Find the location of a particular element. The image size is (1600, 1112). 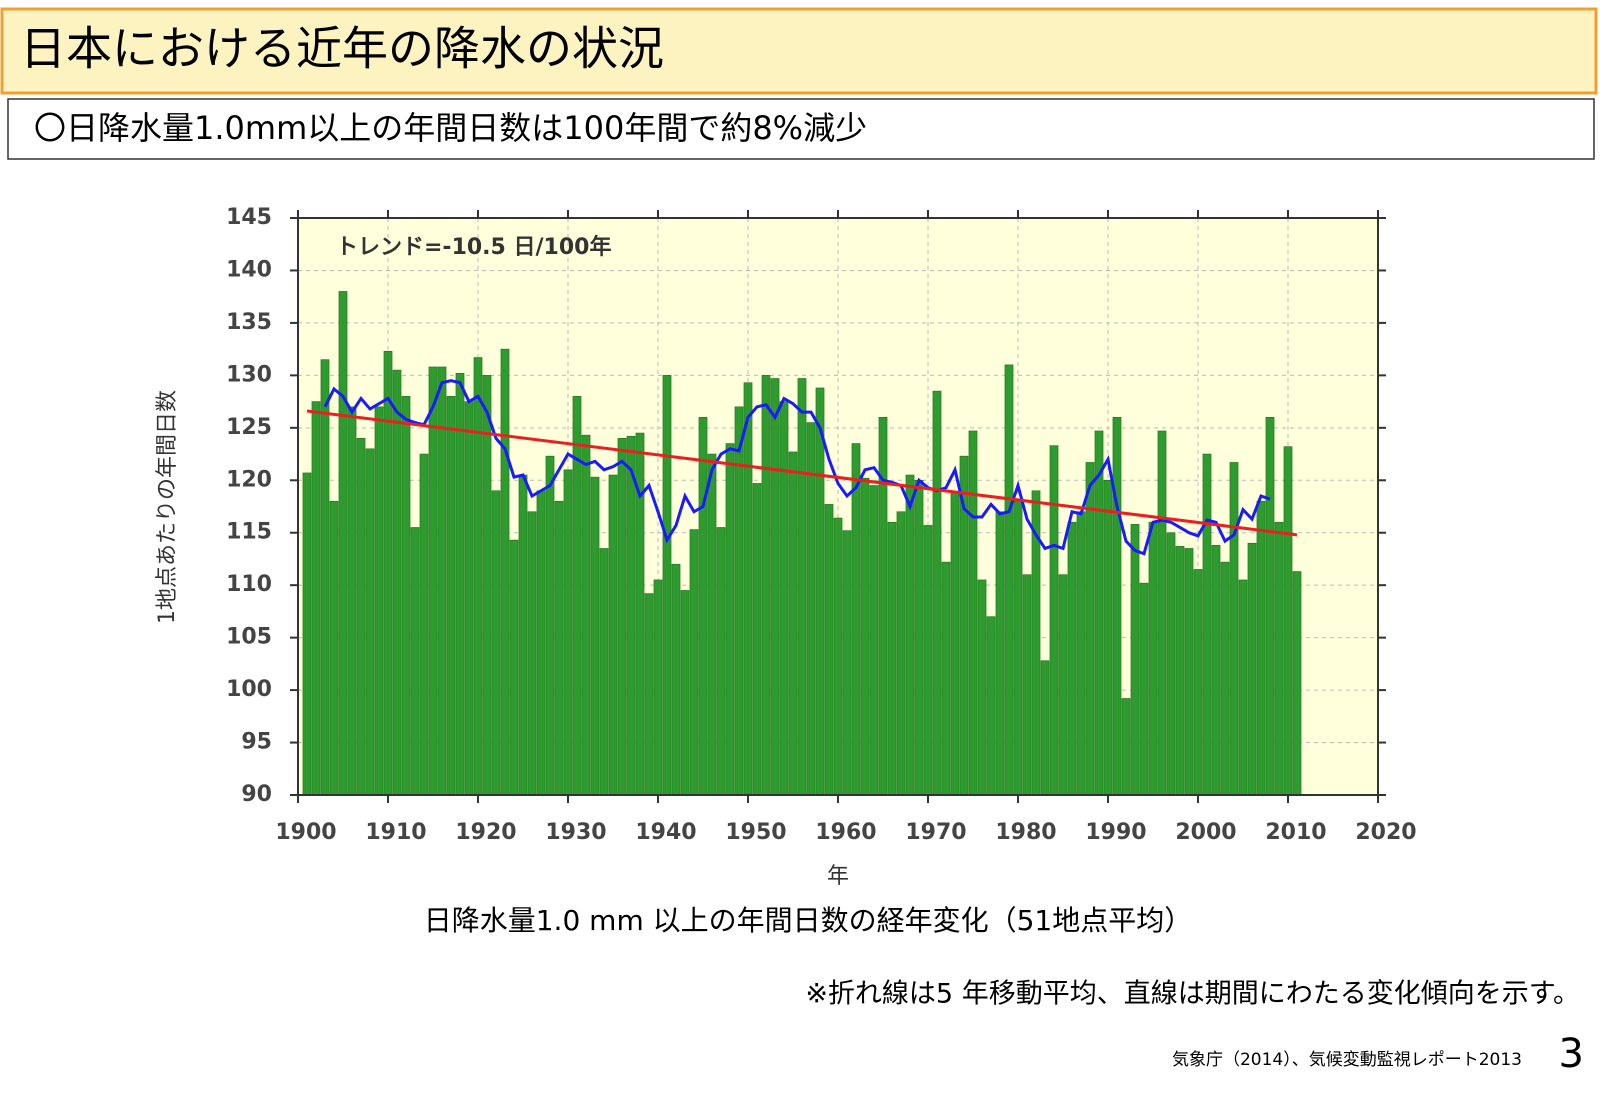

y-tick-label: 110 is located at coordinates (249, 584).